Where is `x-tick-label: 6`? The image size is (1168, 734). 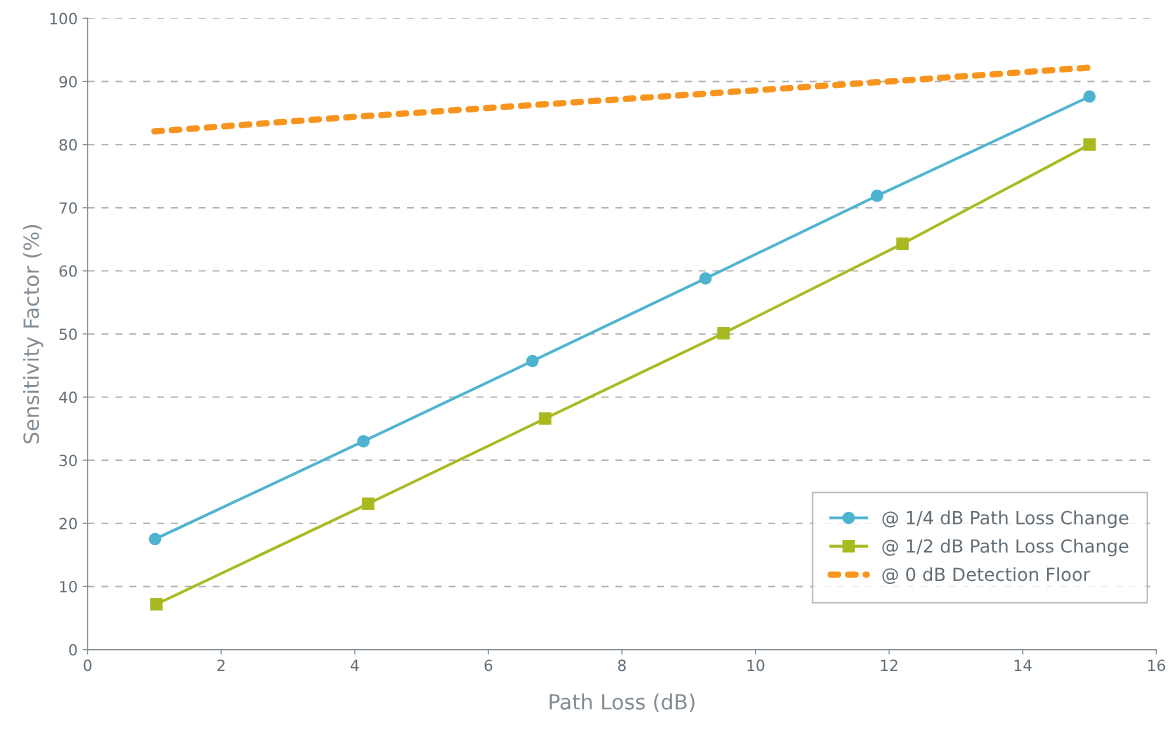 x-tick-label: 6 is located at coordinates (488, 665).